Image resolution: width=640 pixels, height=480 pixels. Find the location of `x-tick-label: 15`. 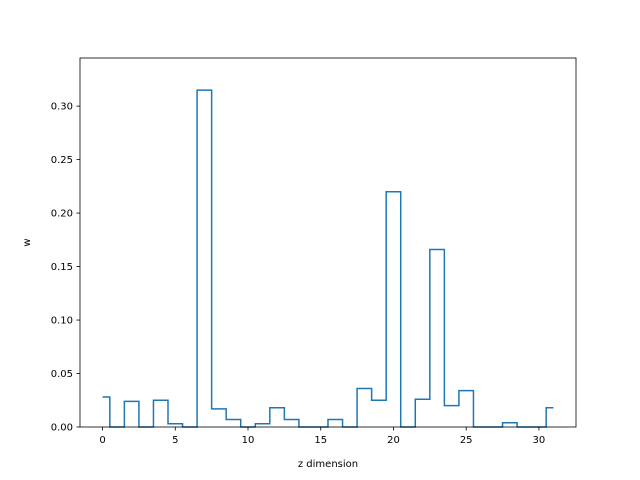

x-tick-label: 15 is located at coordinates (320, 440).